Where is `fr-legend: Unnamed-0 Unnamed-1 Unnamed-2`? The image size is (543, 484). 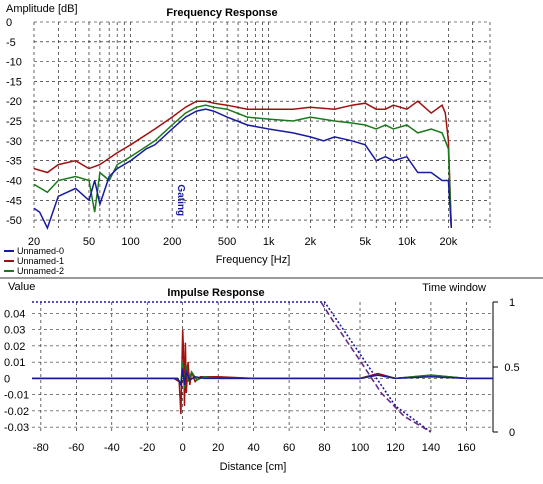
fr-legend: Unnamed-0 Unnamed-1 Unnamed-2 is located at coordinates (34, 261).